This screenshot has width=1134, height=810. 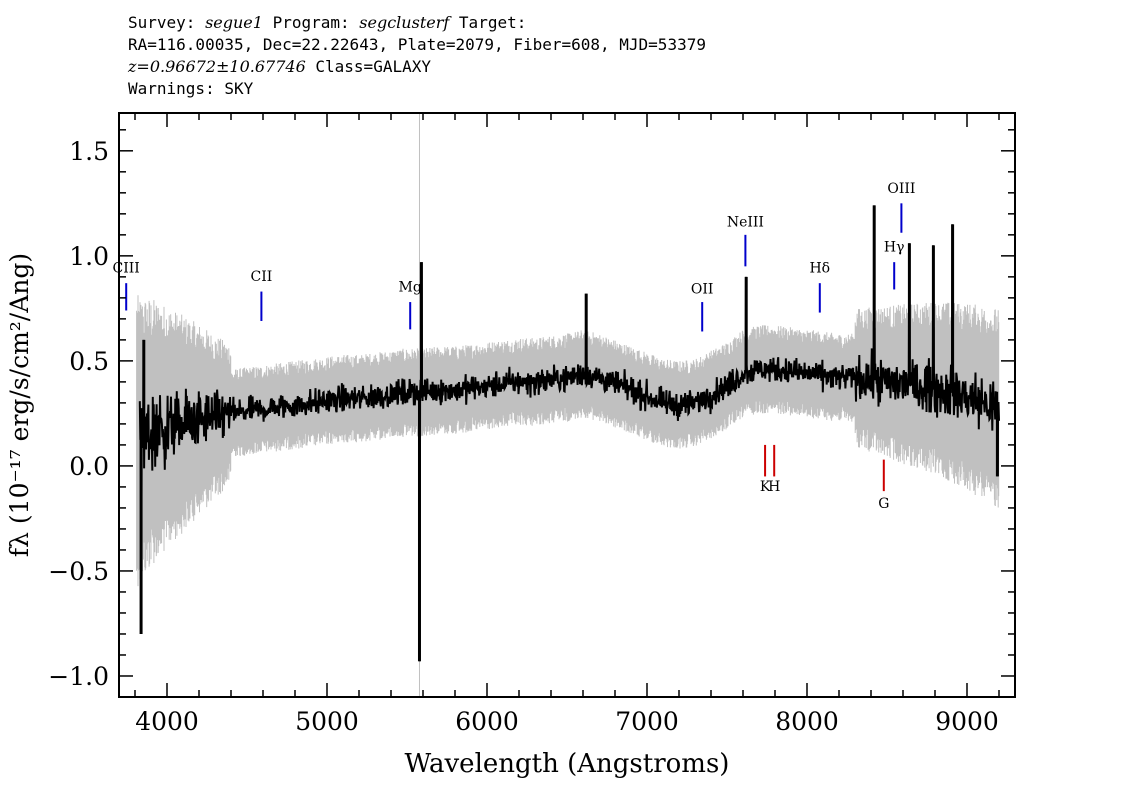 What do you see at coordinates (410, 288) in the screenshot?
I see `emission-label-mg: Mg` at bounding box center [410, 288].